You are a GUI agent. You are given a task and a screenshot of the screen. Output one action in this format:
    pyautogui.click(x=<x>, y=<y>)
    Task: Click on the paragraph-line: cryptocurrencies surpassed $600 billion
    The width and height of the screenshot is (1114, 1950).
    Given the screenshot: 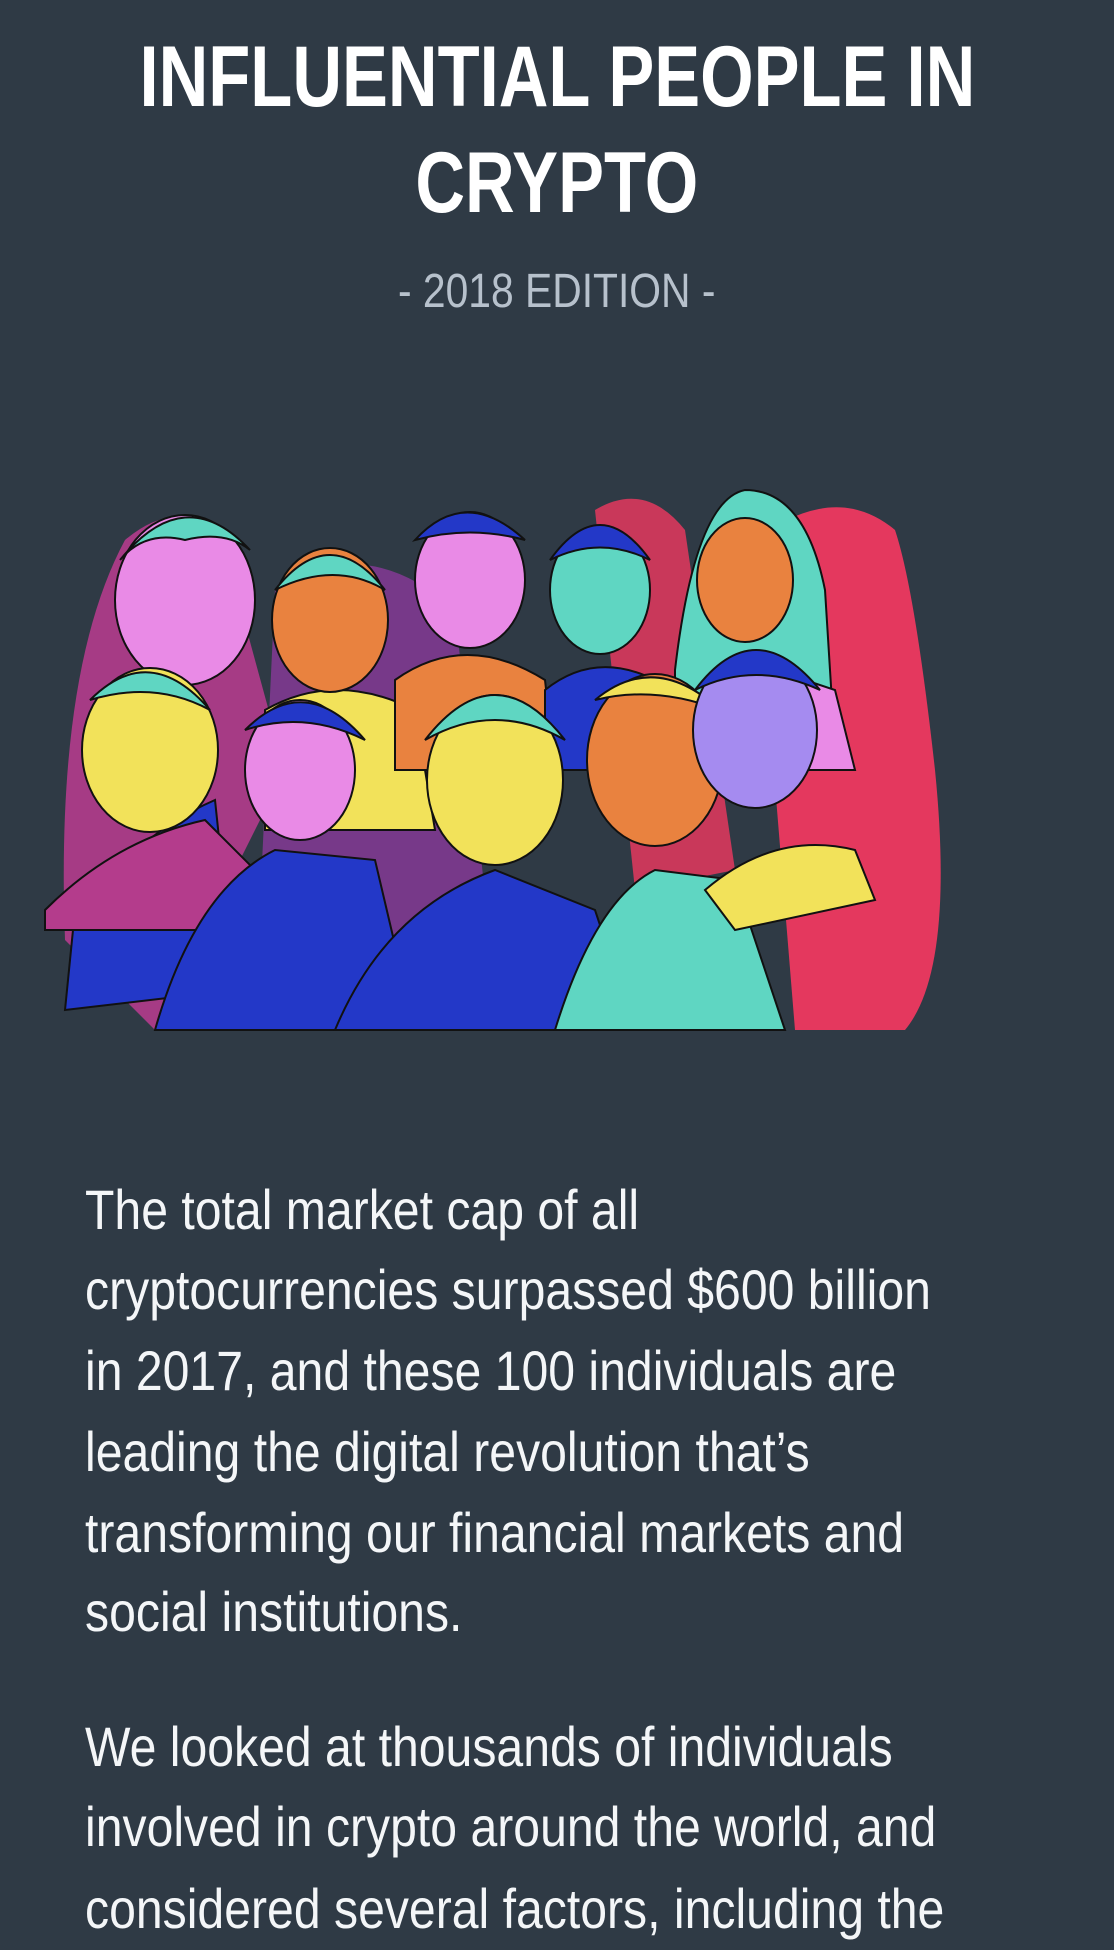 What is the action you would take?
    pyautogui.click(x=508, y=1289)
    